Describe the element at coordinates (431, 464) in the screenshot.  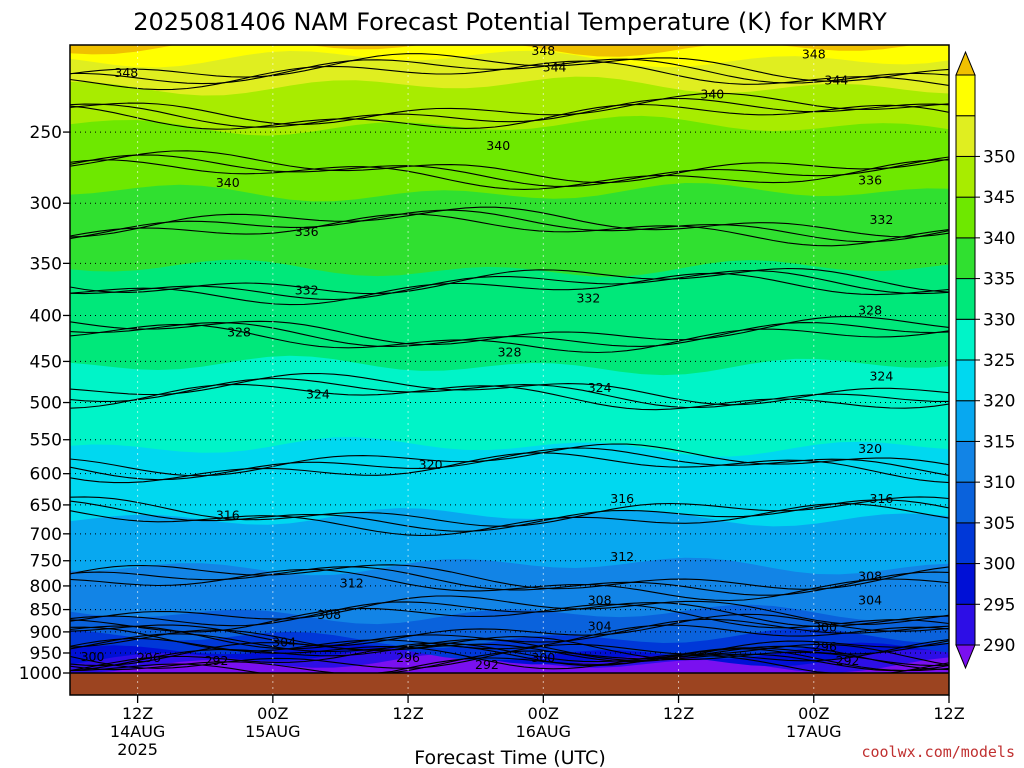
I see `contour-label-text: 320` at that location.